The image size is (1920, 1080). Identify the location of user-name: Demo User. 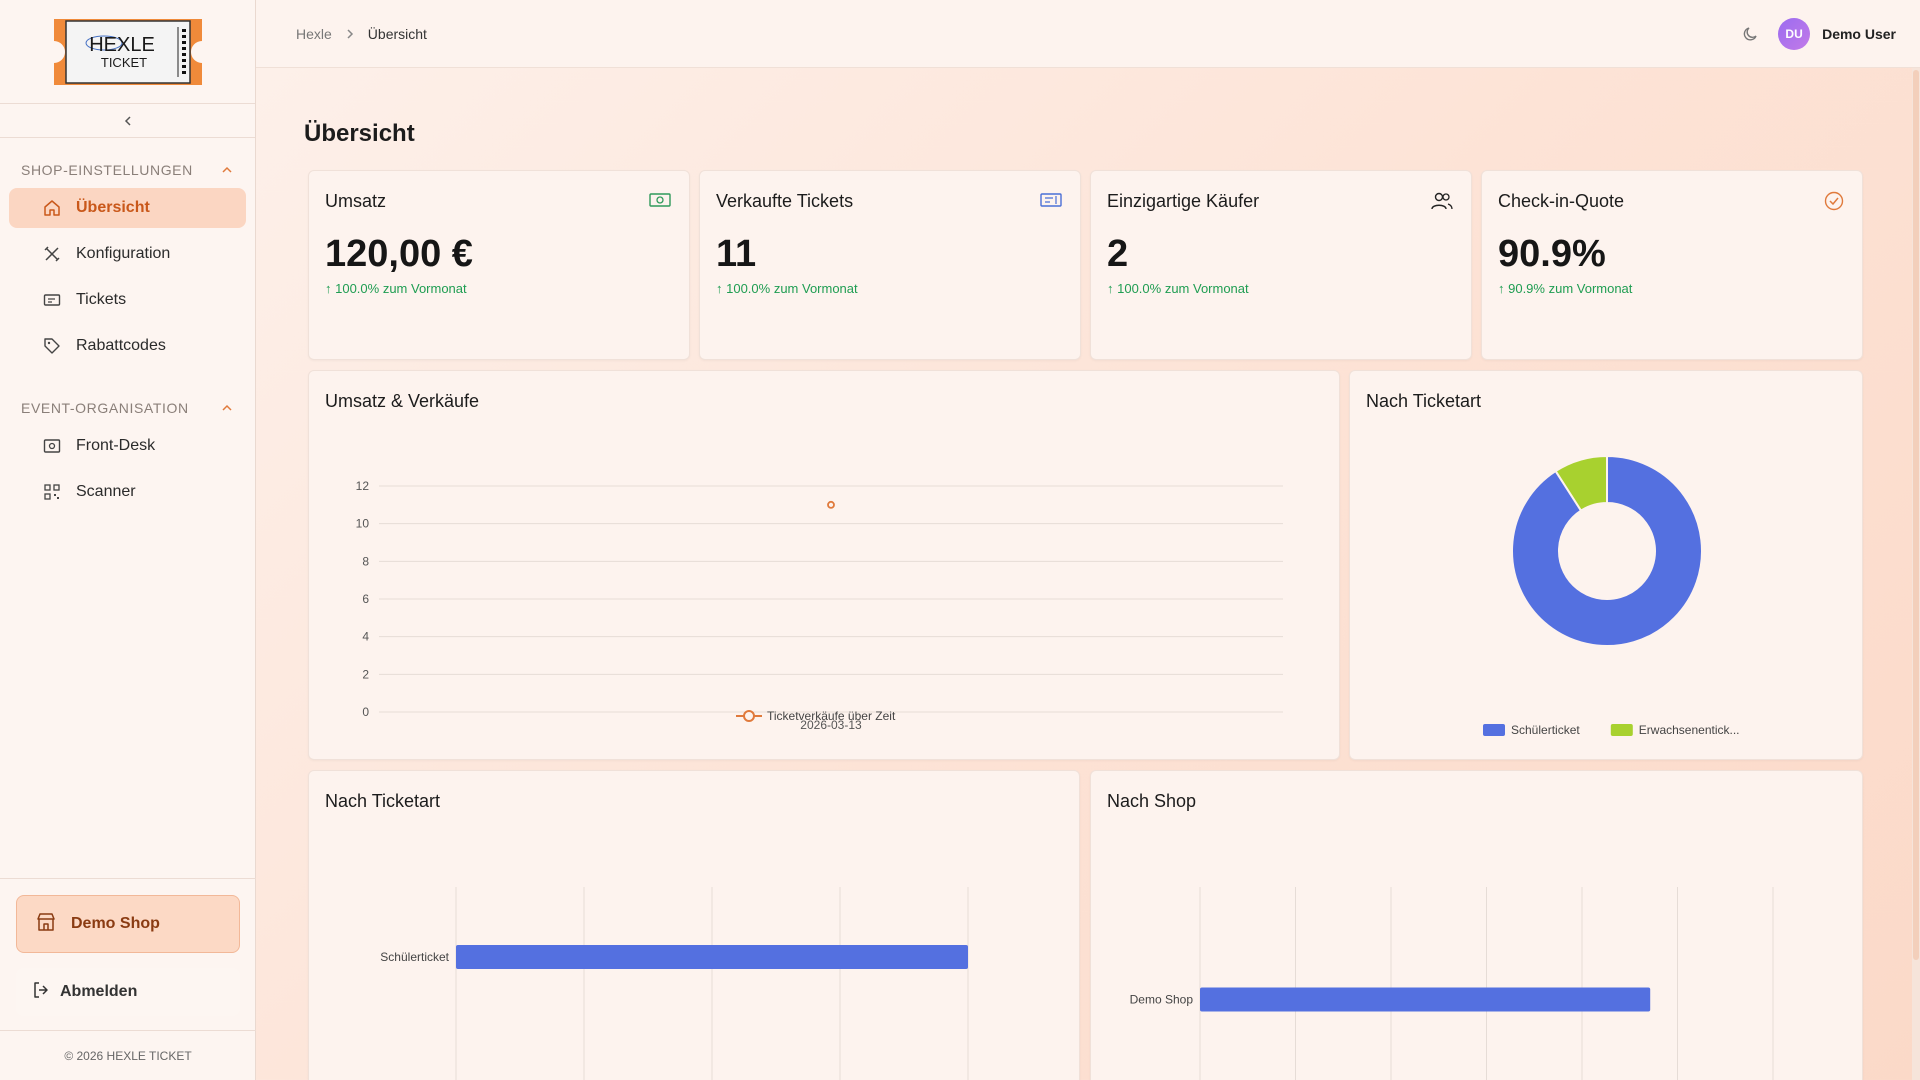
(1859, 34).